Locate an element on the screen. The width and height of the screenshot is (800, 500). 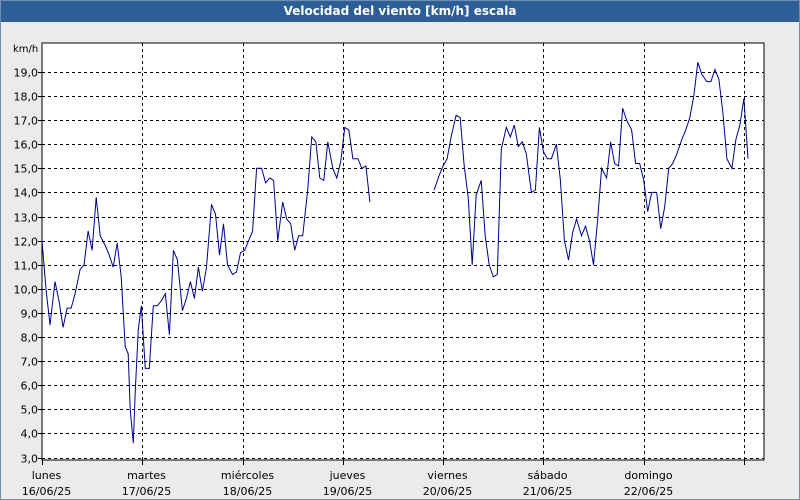
x-tick-date-label: 22/06/25 is located at coordinates (648, 491).